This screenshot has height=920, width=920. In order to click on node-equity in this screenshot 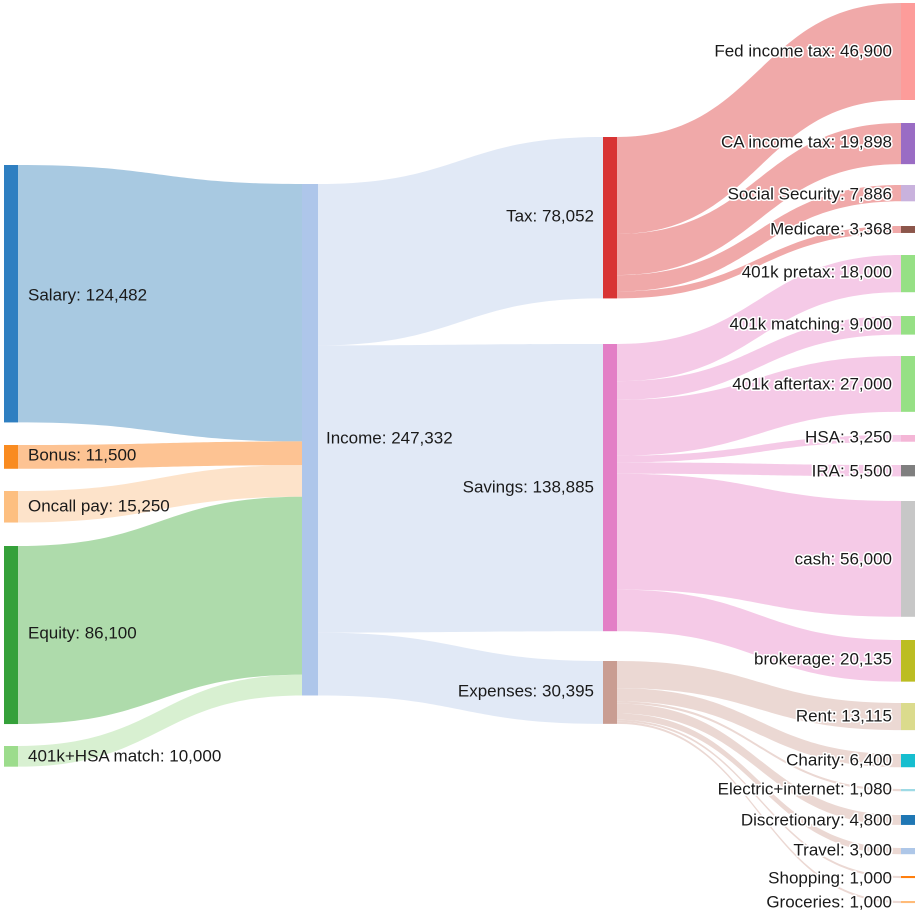, I will do `click(11, 635)`.